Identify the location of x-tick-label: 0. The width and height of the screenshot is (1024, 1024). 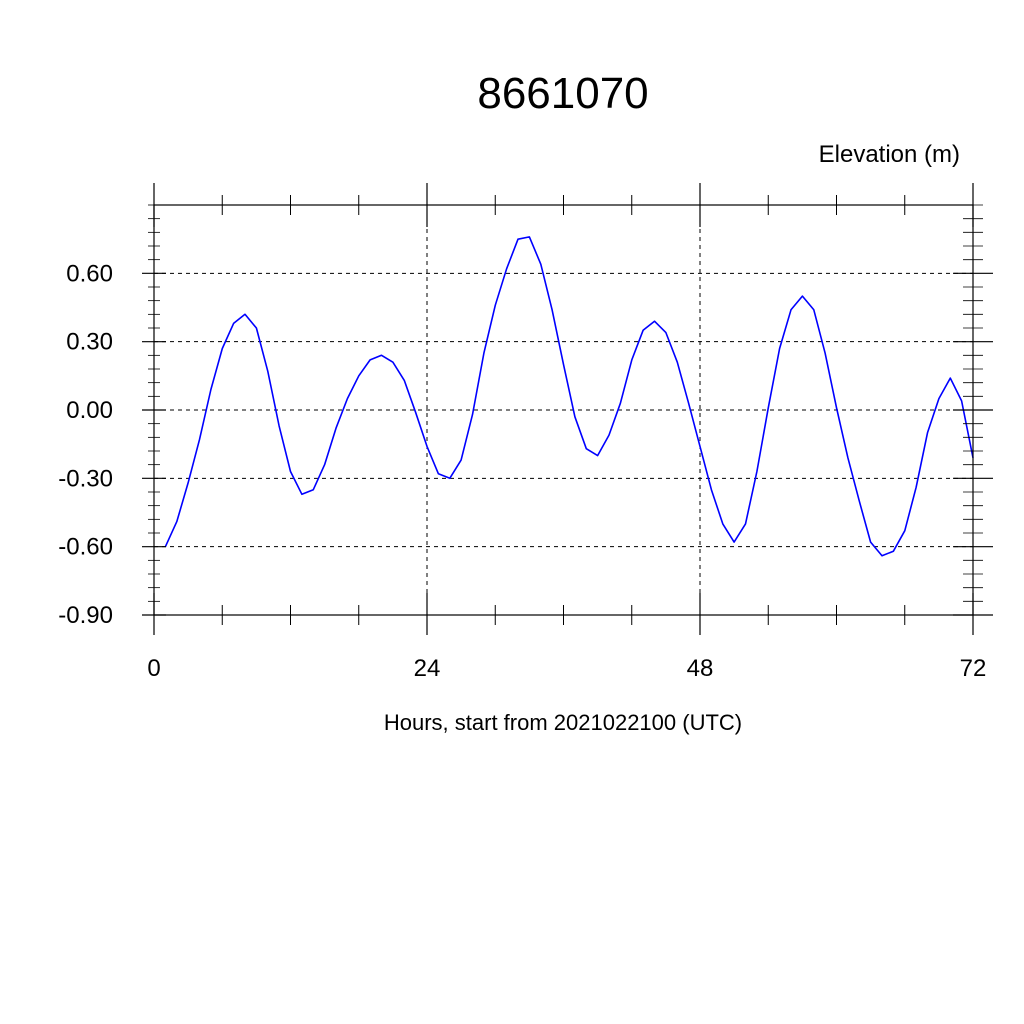
(153, 668).